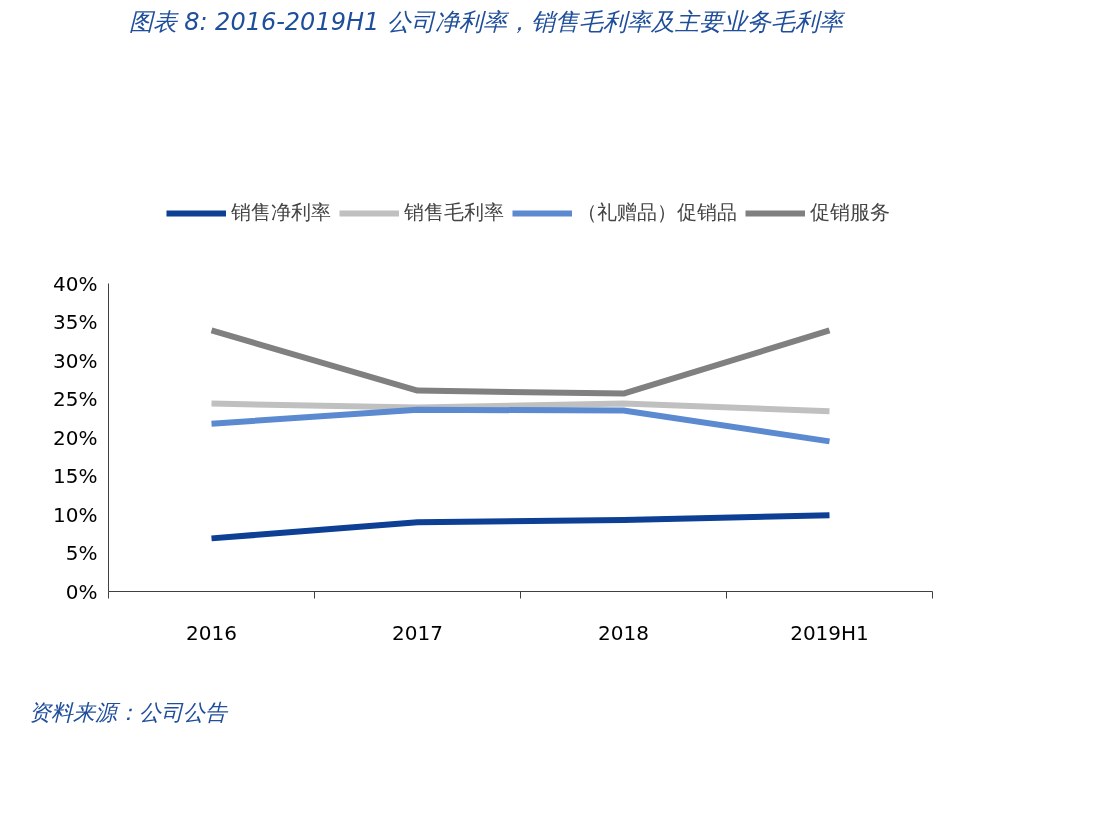 This screenshot has height=821, width=1110. Describe the element at coordinates (81, 591) in the screenshot. I see `y-tick-label: 0%` at that location.